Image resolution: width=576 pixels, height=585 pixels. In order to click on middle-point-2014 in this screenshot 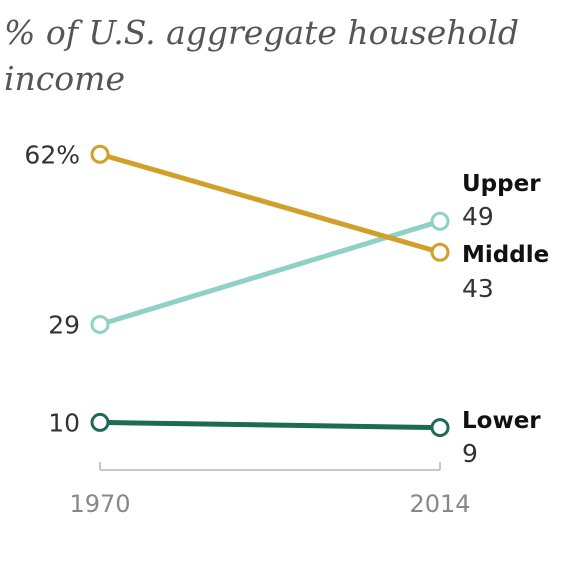, I will do `click(440, 252)`.